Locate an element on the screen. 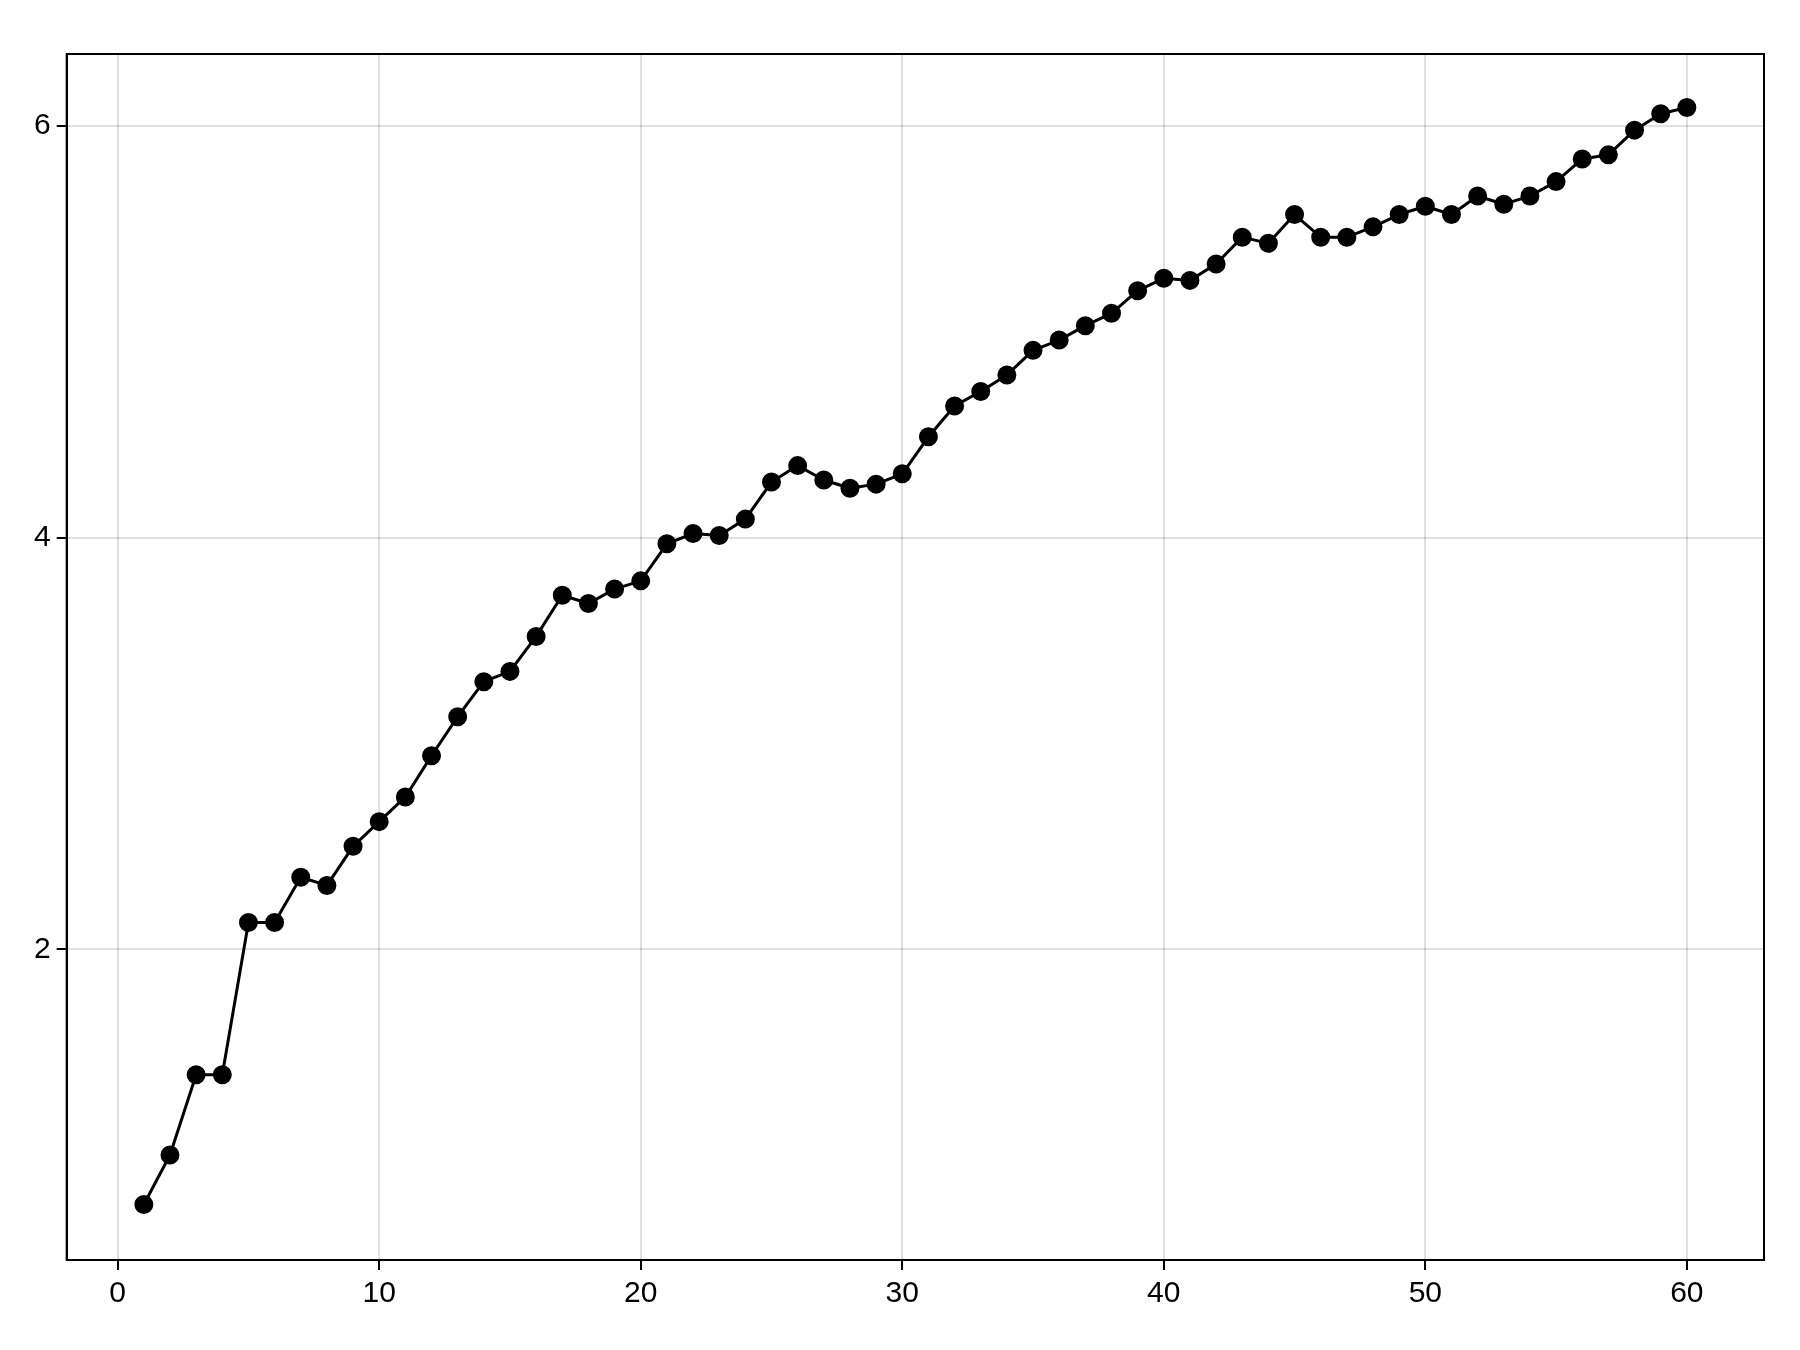 This screenshot has height=1350, width=1800. y-tick-label: 2 is located at coordinates (42, 947).